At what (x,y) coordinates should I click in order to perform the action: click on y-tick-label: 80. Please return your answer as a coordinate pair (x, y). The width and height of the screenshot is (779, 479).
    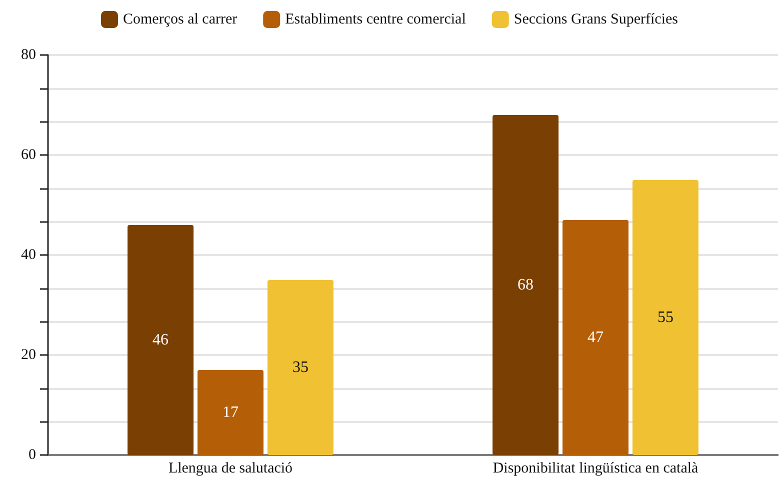
    Looking at the image, I should click on (28, 55).